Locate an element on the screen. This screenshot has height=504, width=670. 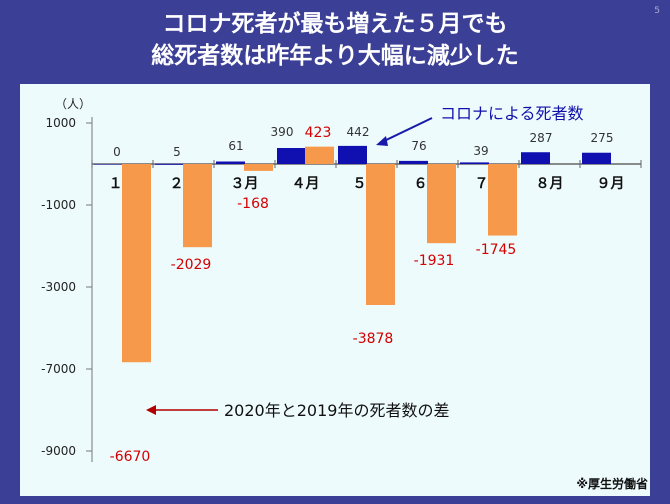
covid-arrow-head is located at coordinates (382, 141).